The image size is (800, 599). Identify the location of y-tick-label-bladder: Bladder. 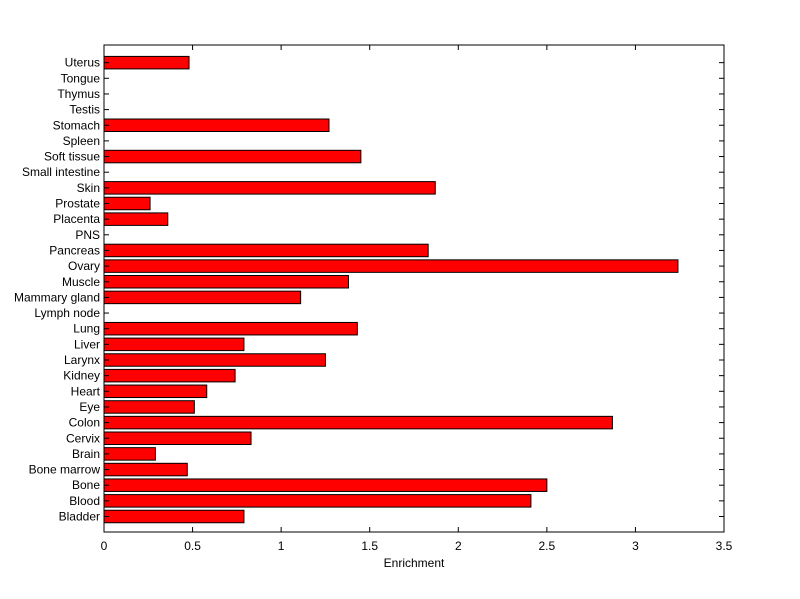
(79, 517).